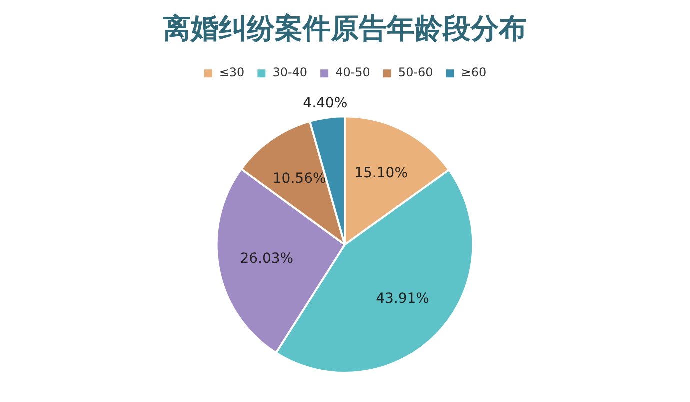 The image size is (690, 402). Describe the element at coordinates (267, 259) in the screenshot. I see `data-label: 26.03%` at that location.